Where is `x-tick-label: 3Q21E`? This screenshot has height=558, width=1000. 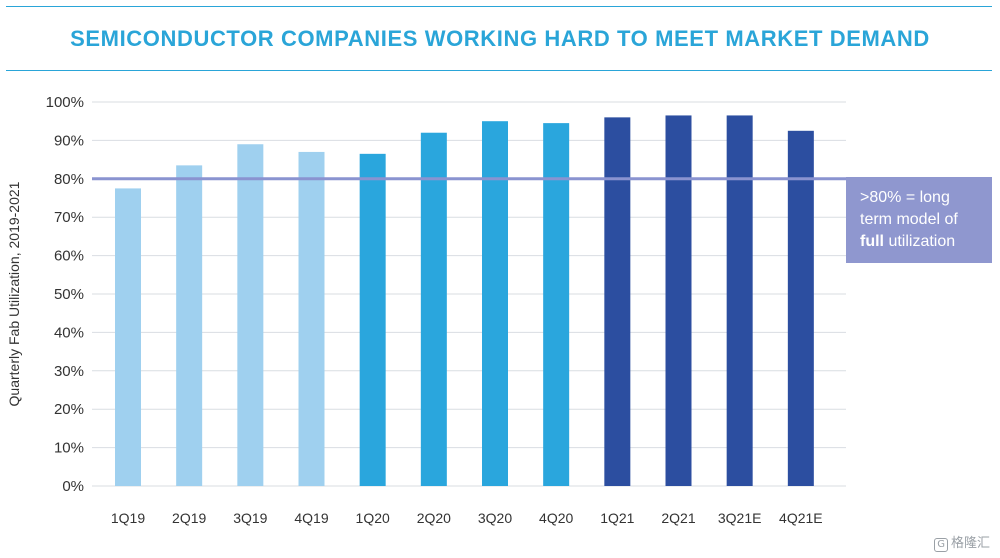 x-tick-label: 3Q21E is located at coordinates (740, 518).